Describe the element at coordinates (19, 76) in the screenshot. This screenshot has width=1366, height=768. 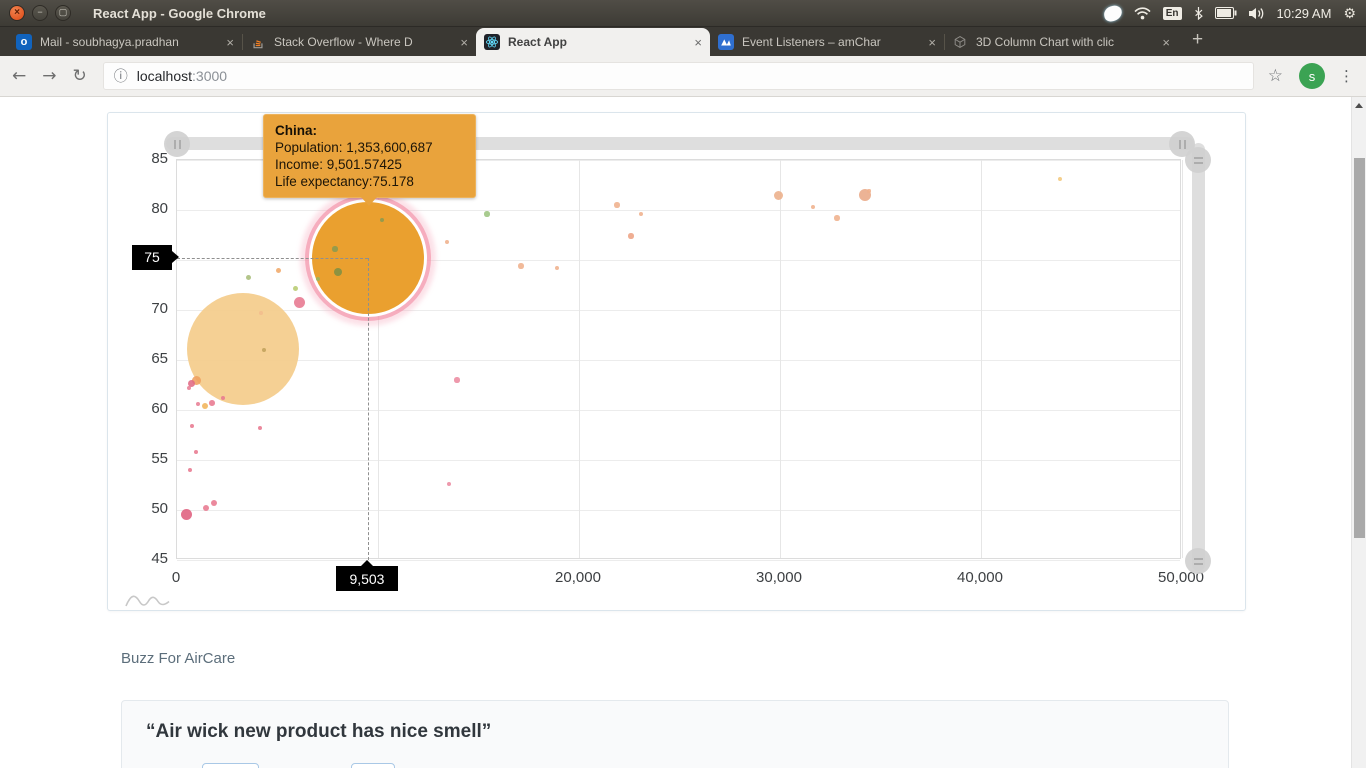
I see `back-icon: ←` at that location.